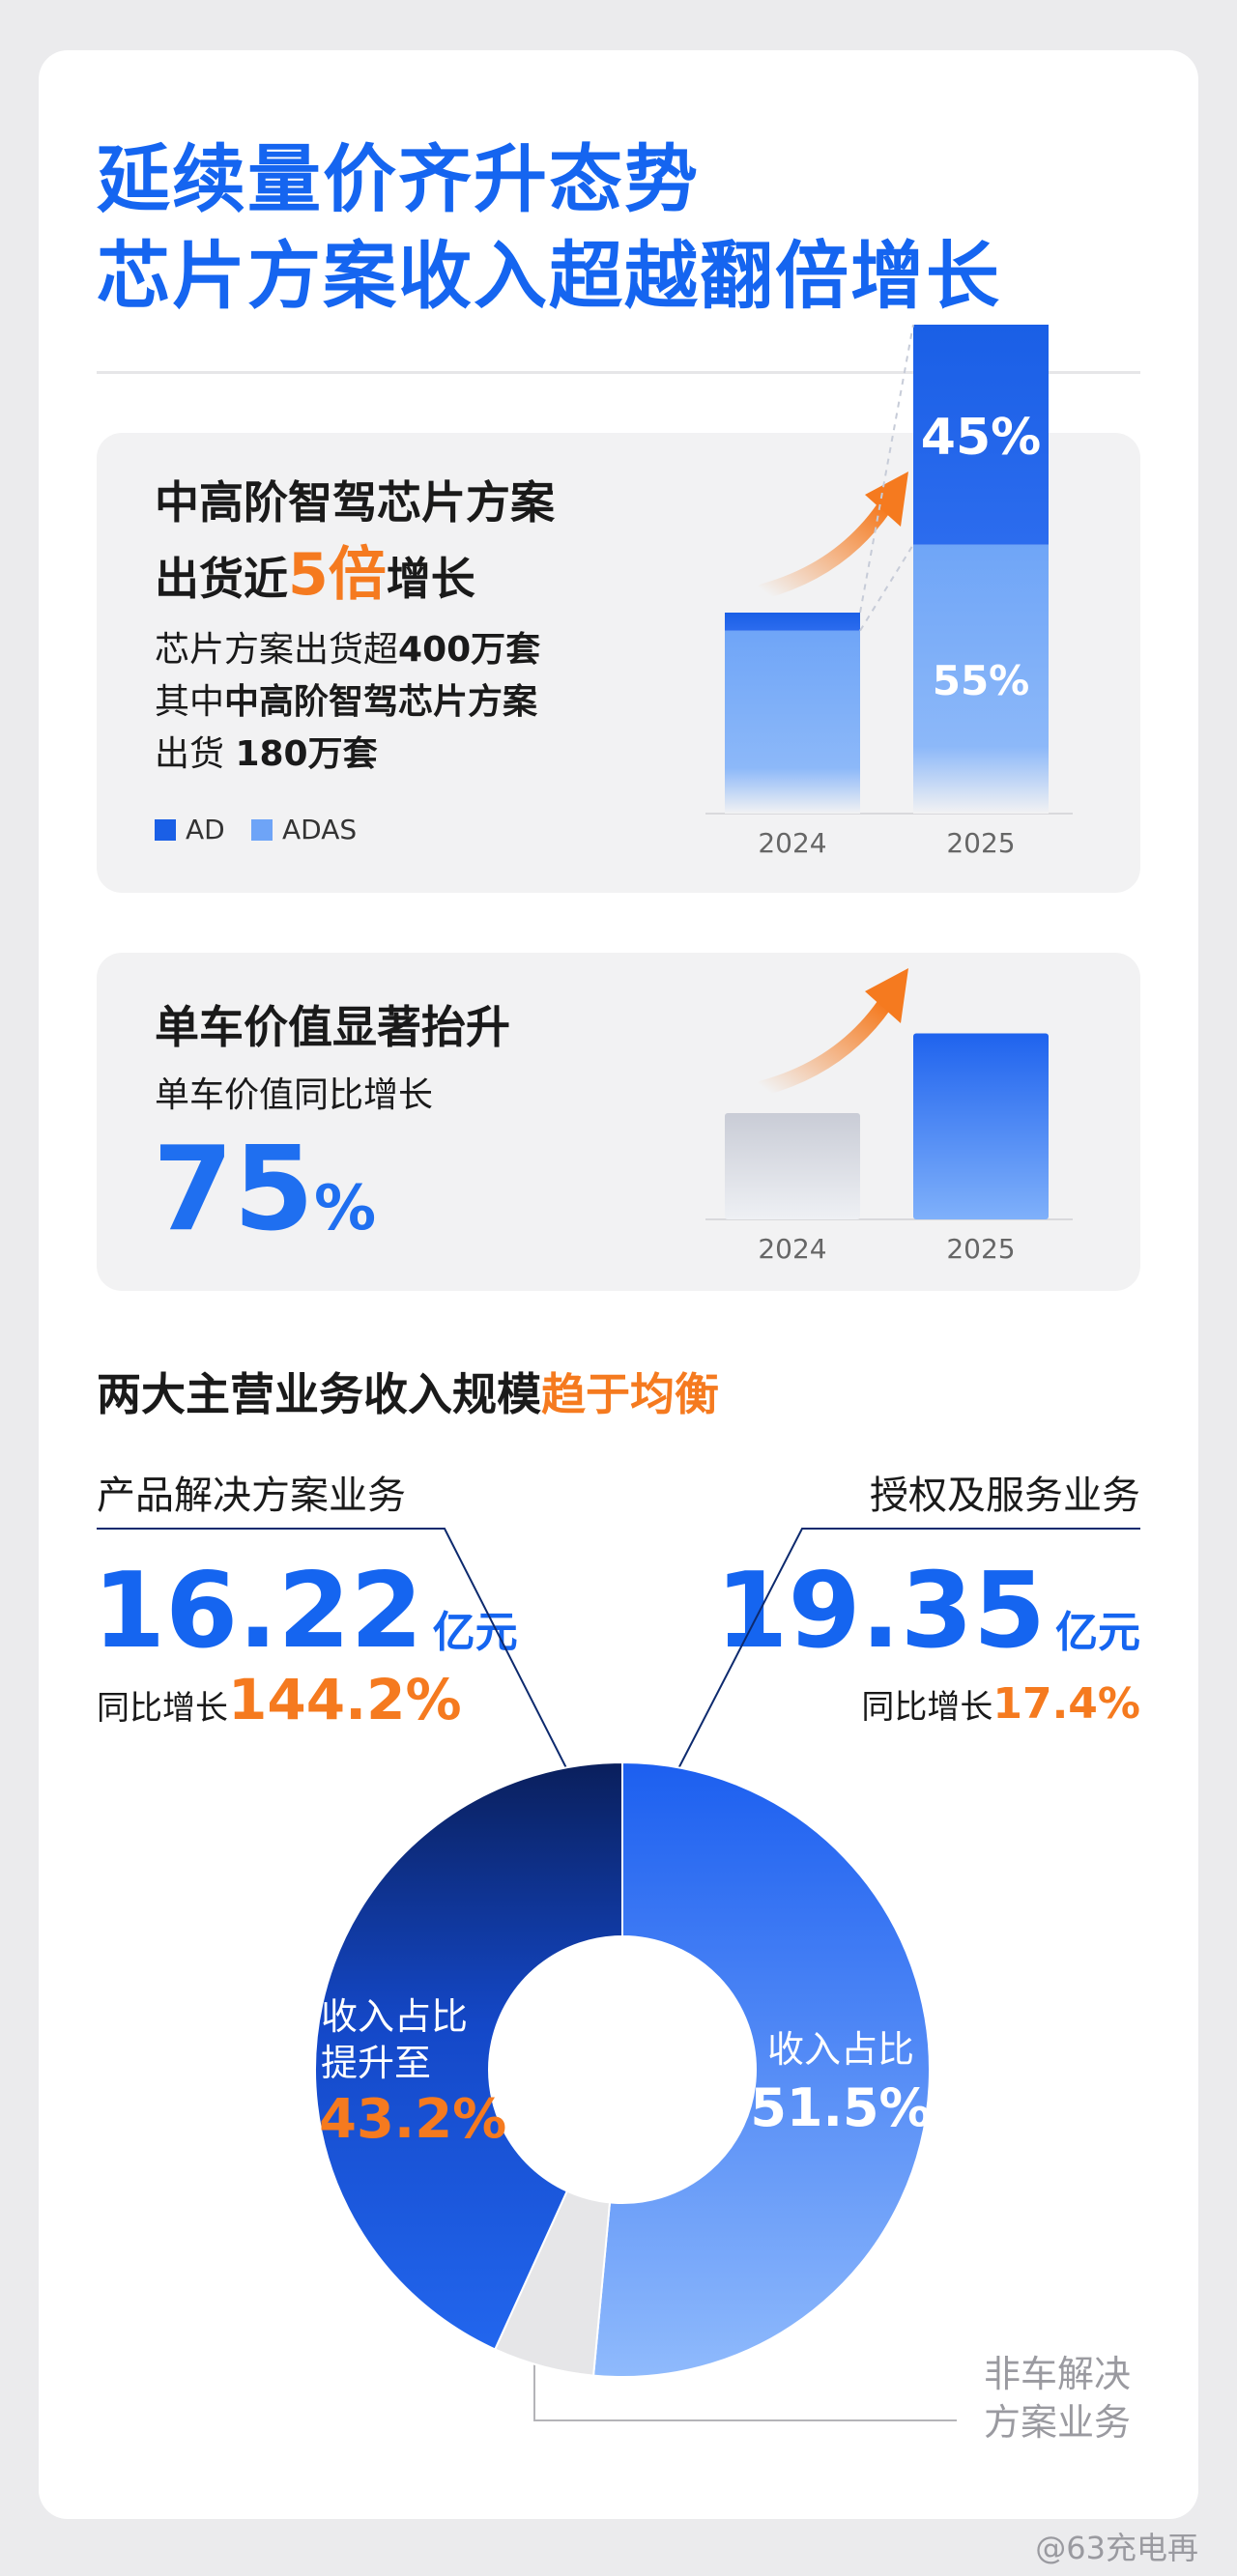 Image resolution: width=1237 pixels, height=2576 pixels. I want to click on bar-label-adas-2025: 55%, so click(982, 680).